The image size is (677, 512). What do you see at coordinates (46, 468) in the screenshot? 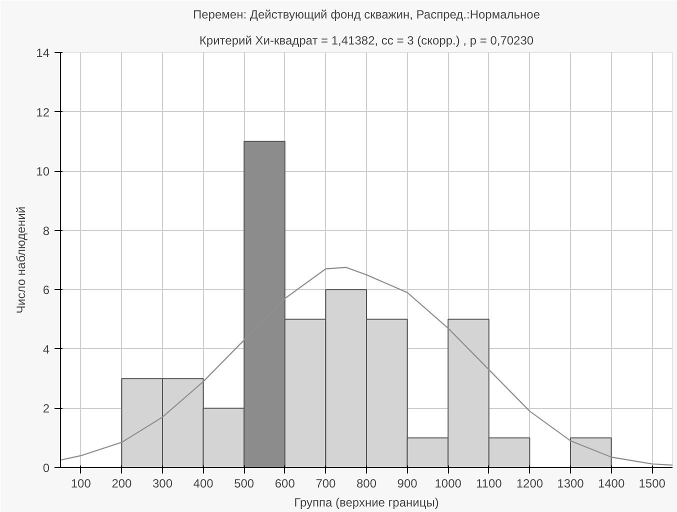
I see `y-tick-label: 0` at bounding box center [46, 468].